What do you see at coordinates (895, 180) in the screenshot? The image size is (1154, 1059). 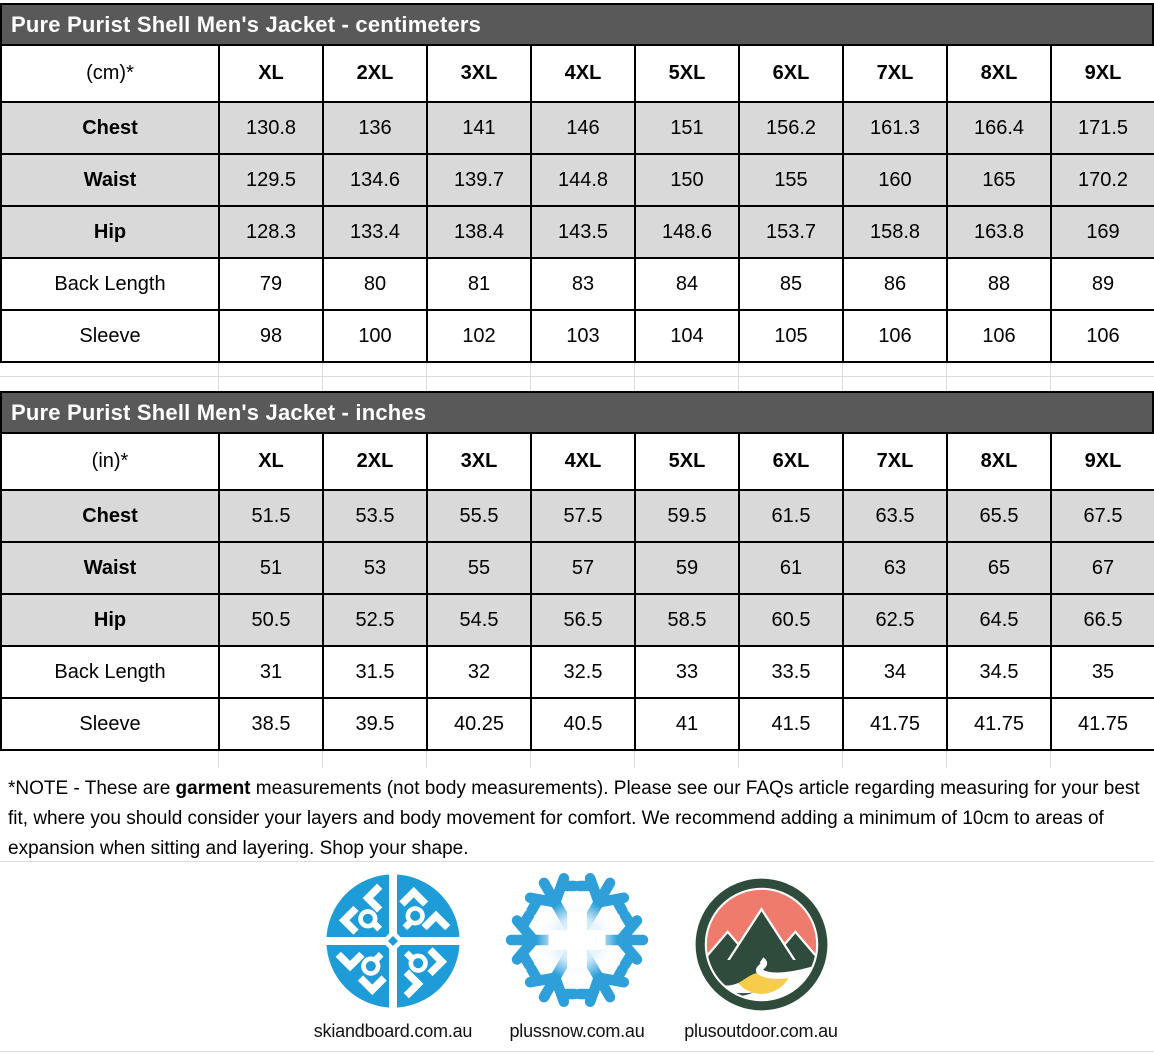 I see `measurement-value-cell: 160` at bounding box center [895, 180].